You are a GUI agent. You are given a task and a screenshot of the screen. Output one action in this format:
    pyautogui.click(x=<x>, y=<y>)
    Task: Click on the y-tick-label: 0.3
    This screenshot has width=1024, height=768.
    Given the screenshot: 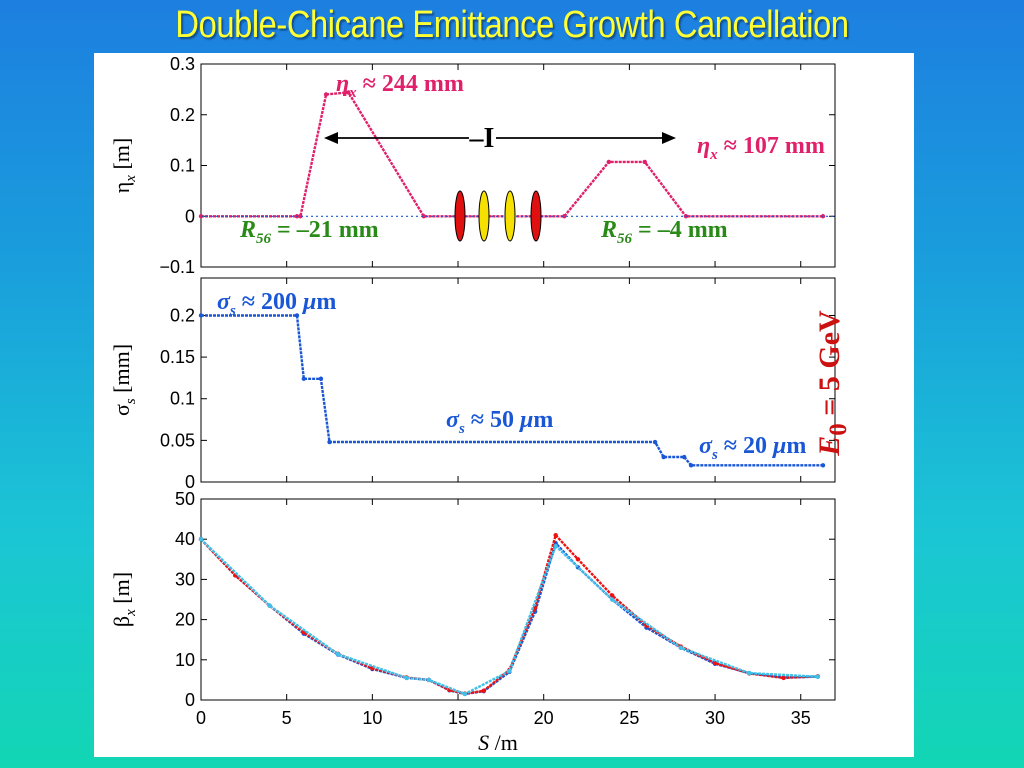 What is the action you would take?
    pyautogui.click(x=182, y=64)
    